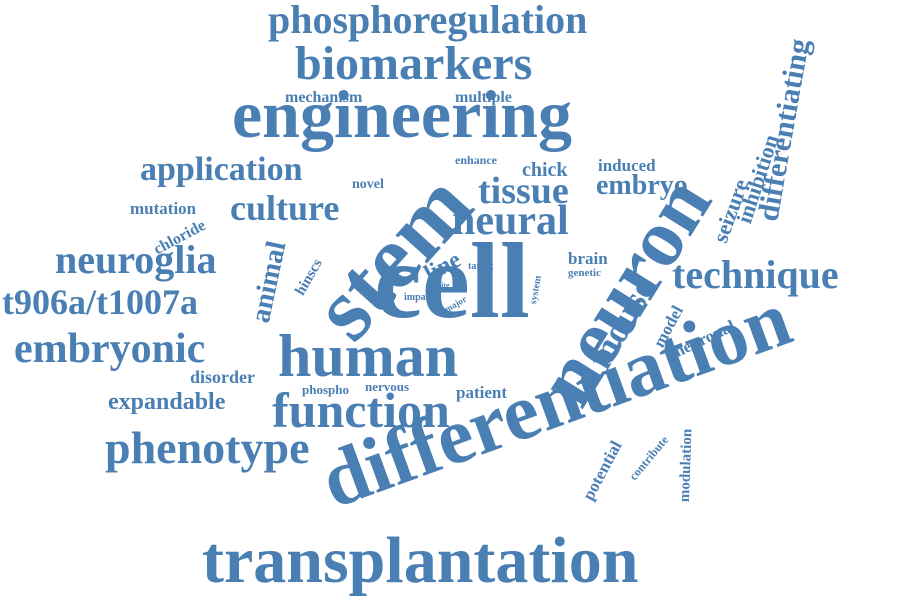 This screenshot has height=607, width=900. What do you see at coordinates (481, 266) in the screenshot?
I see `word: target` at bounding box center [481, 266].